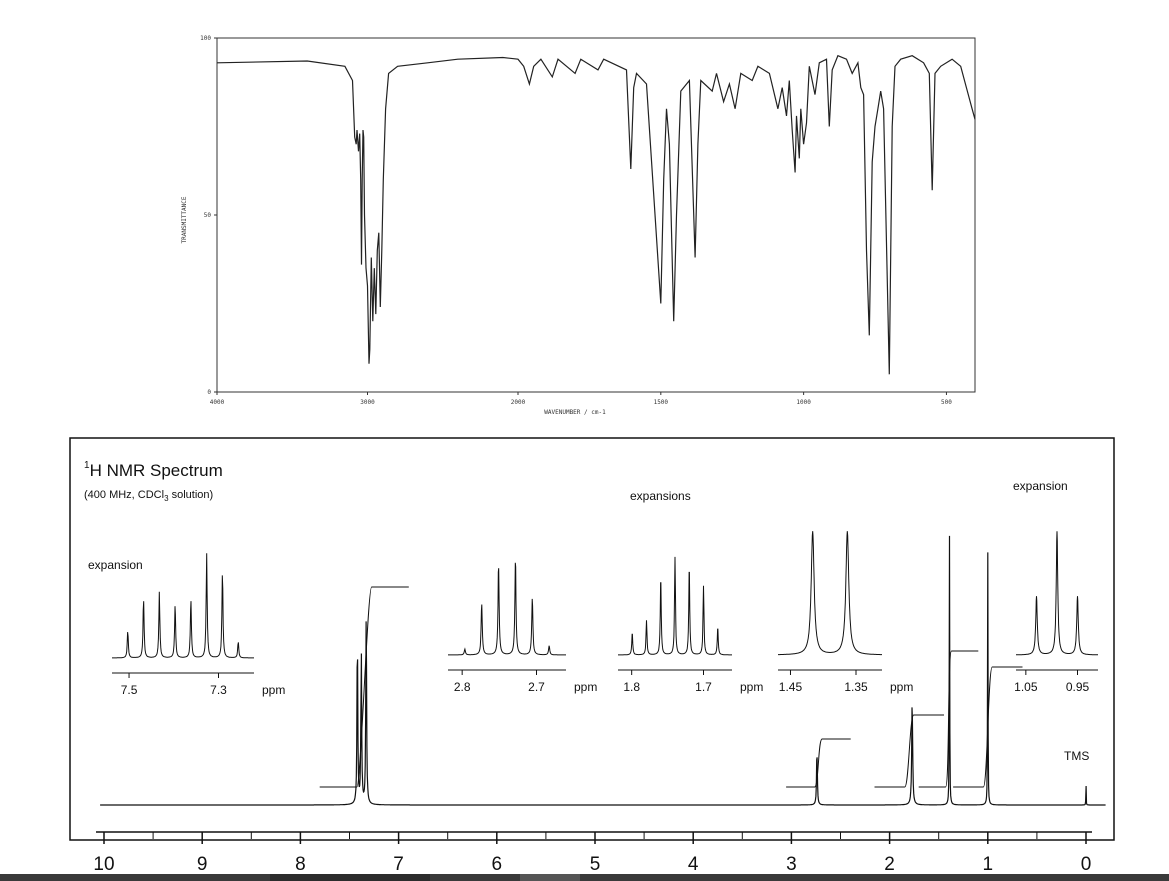 This screenshot has width=1169, height=881. What do you see at coordinates (202, 864) in the screenshot?
I see `nmr-tick-label: 9` at bounding box center [202, 864].